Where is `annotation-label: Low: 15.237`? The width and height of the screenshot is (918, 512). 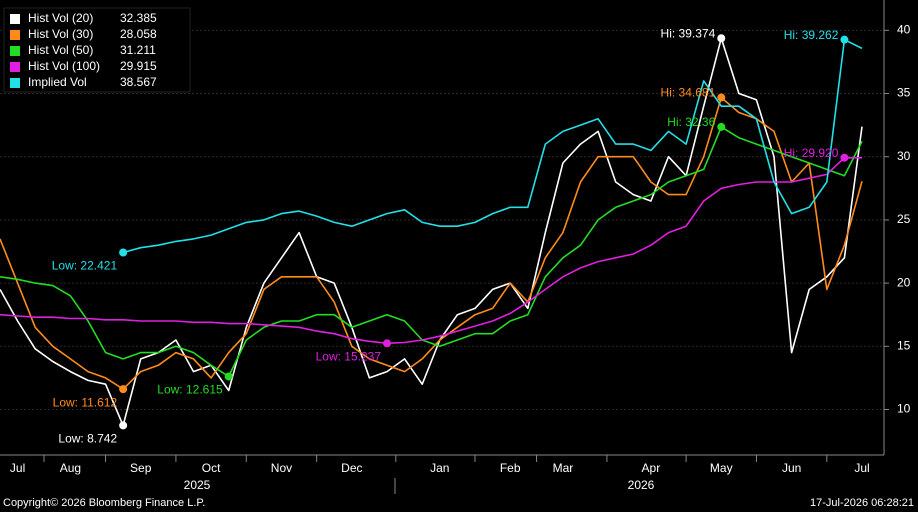
annotation-label: Low: 15.237 is located at coordinates (349, 356).